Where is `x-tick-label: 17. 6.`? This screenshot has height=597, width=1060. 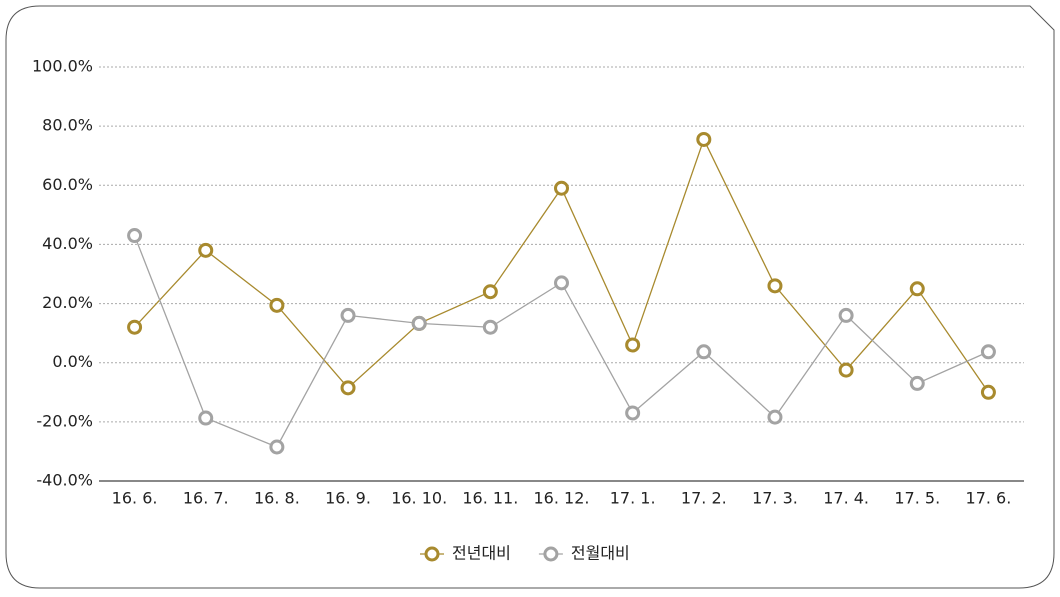 x-tick-label: 17. 6. is located at coordinates (989, 498).